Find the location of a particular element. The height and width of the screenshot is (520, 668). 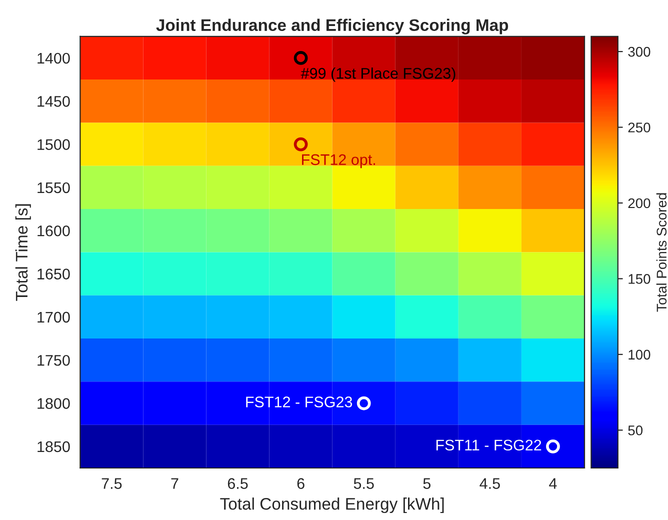

x-tick-label: 6 is located at coordinates (300, 483).